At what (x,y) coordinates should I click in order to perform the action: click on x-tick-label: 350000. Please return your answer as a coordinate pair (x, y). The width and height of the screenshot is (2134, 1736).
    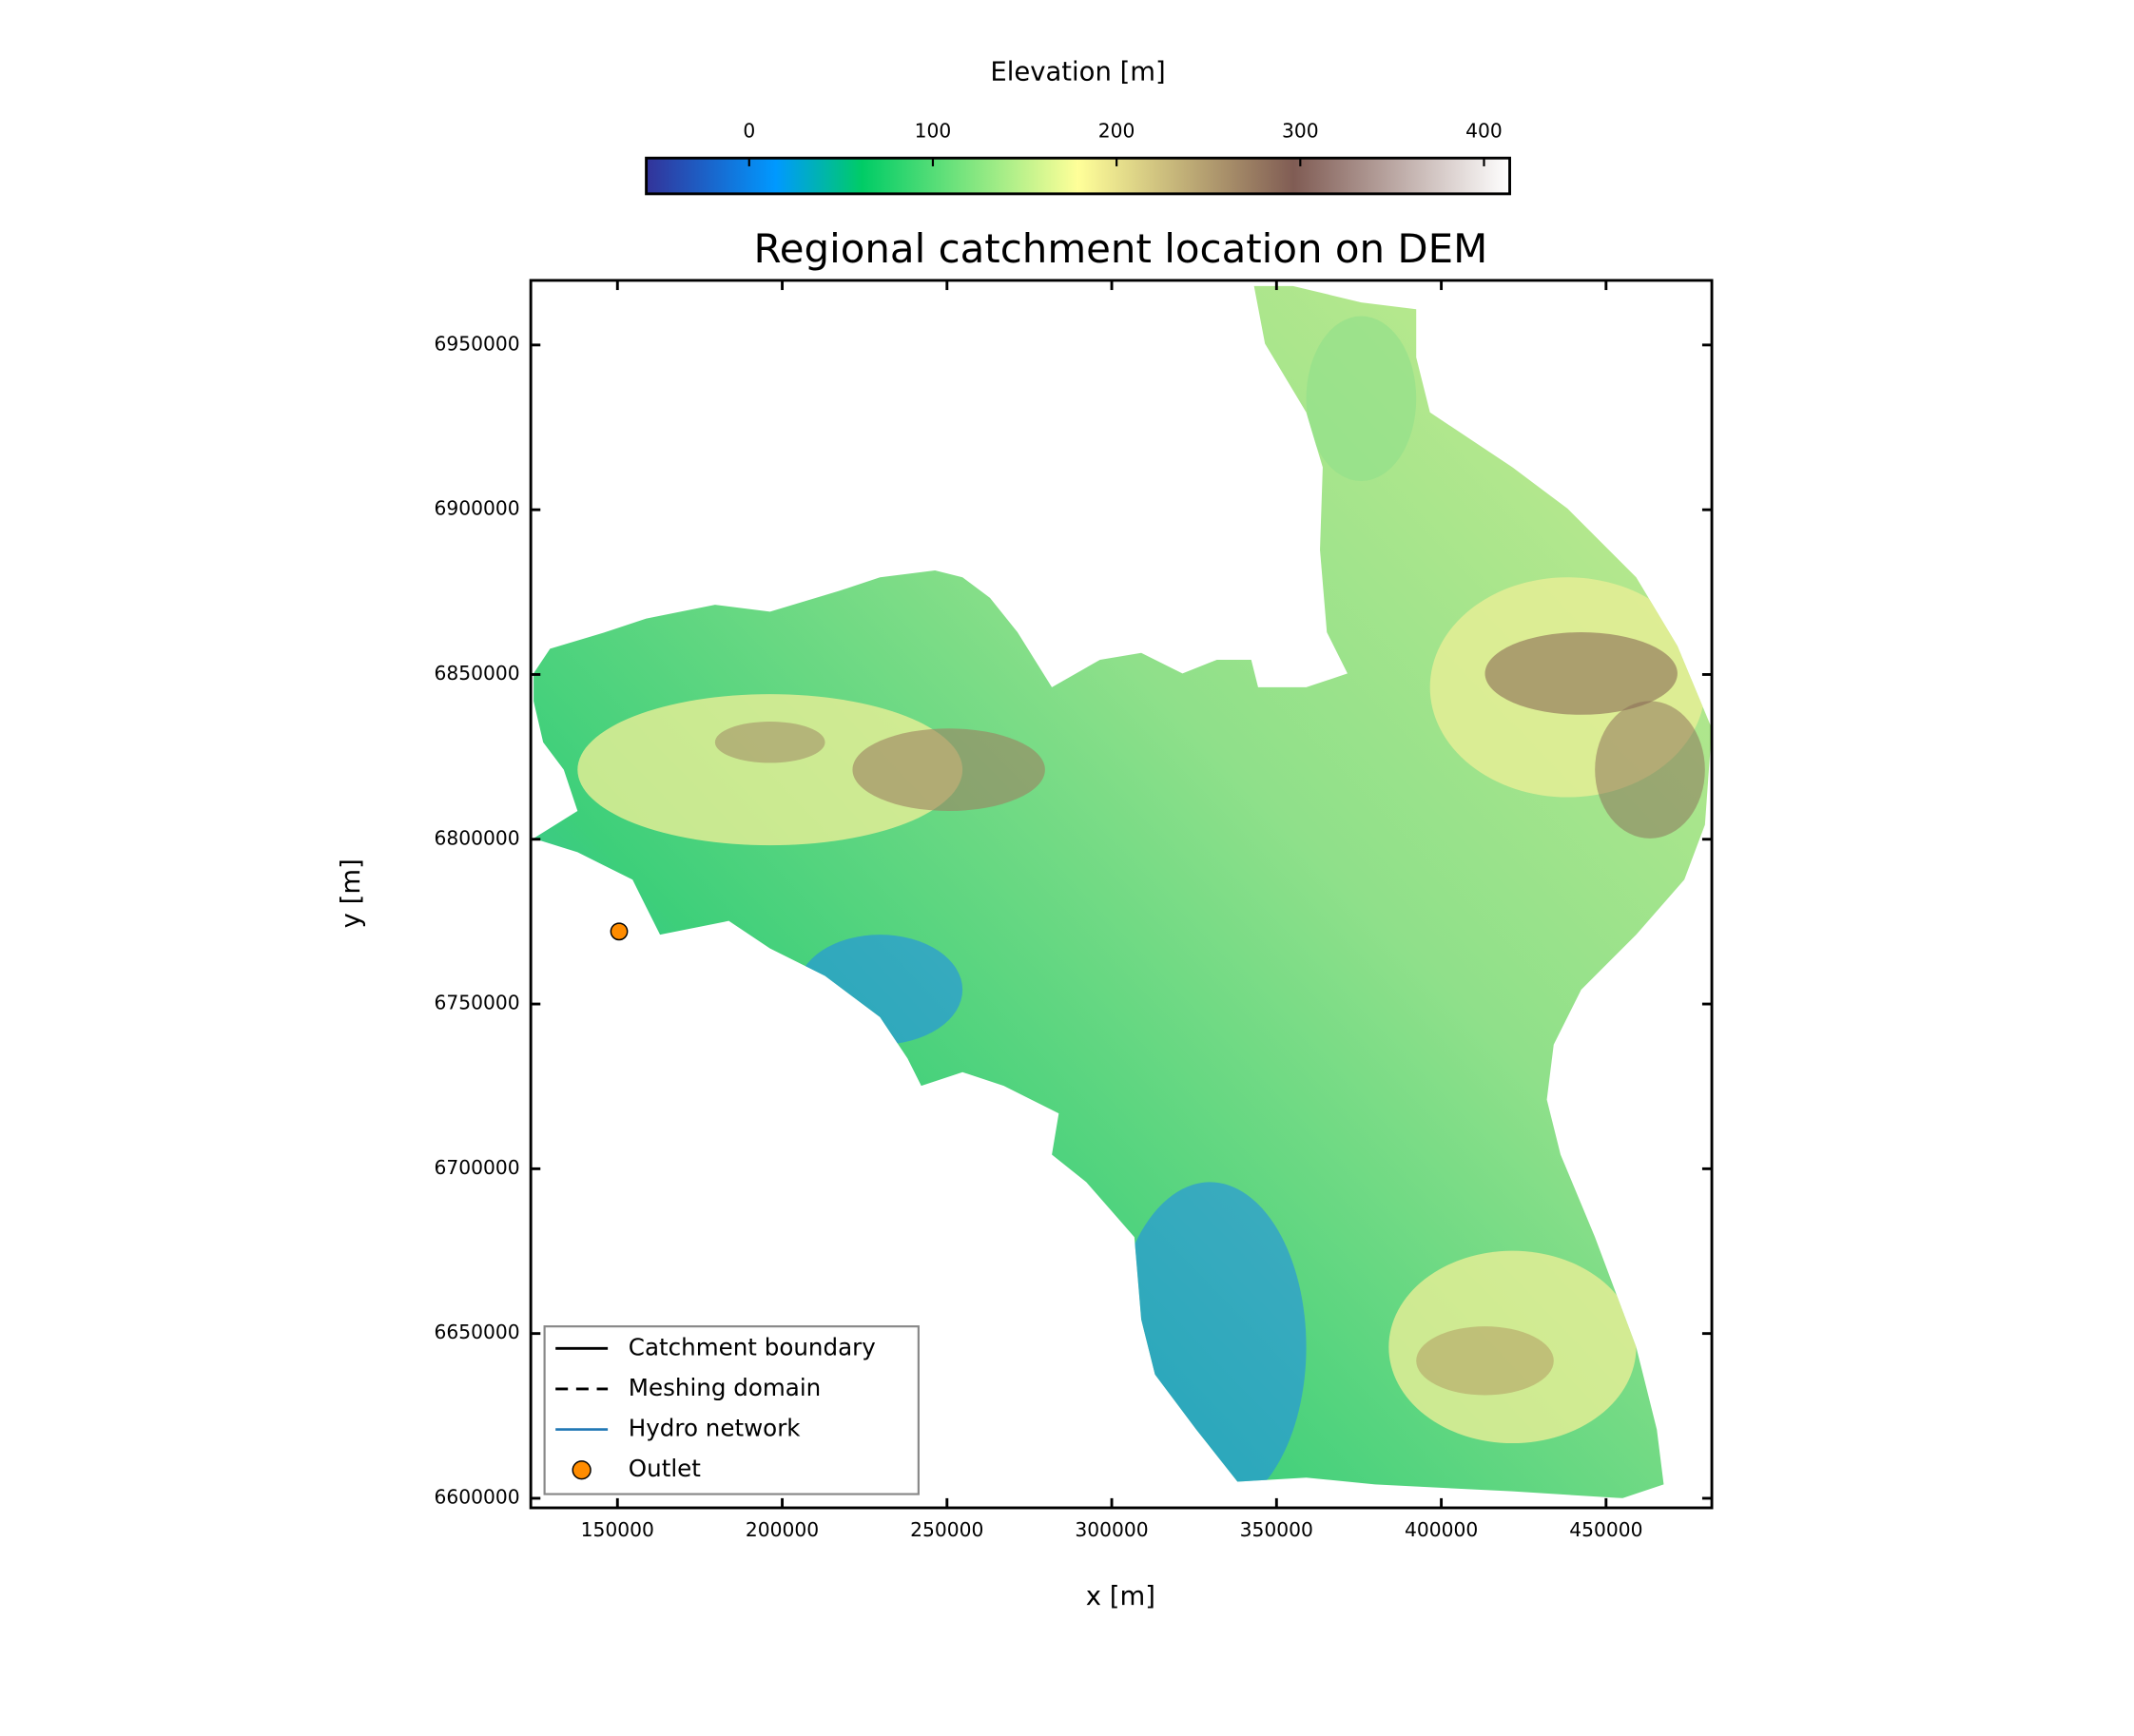
    Looking at the image, I should click on (1276, 1530).